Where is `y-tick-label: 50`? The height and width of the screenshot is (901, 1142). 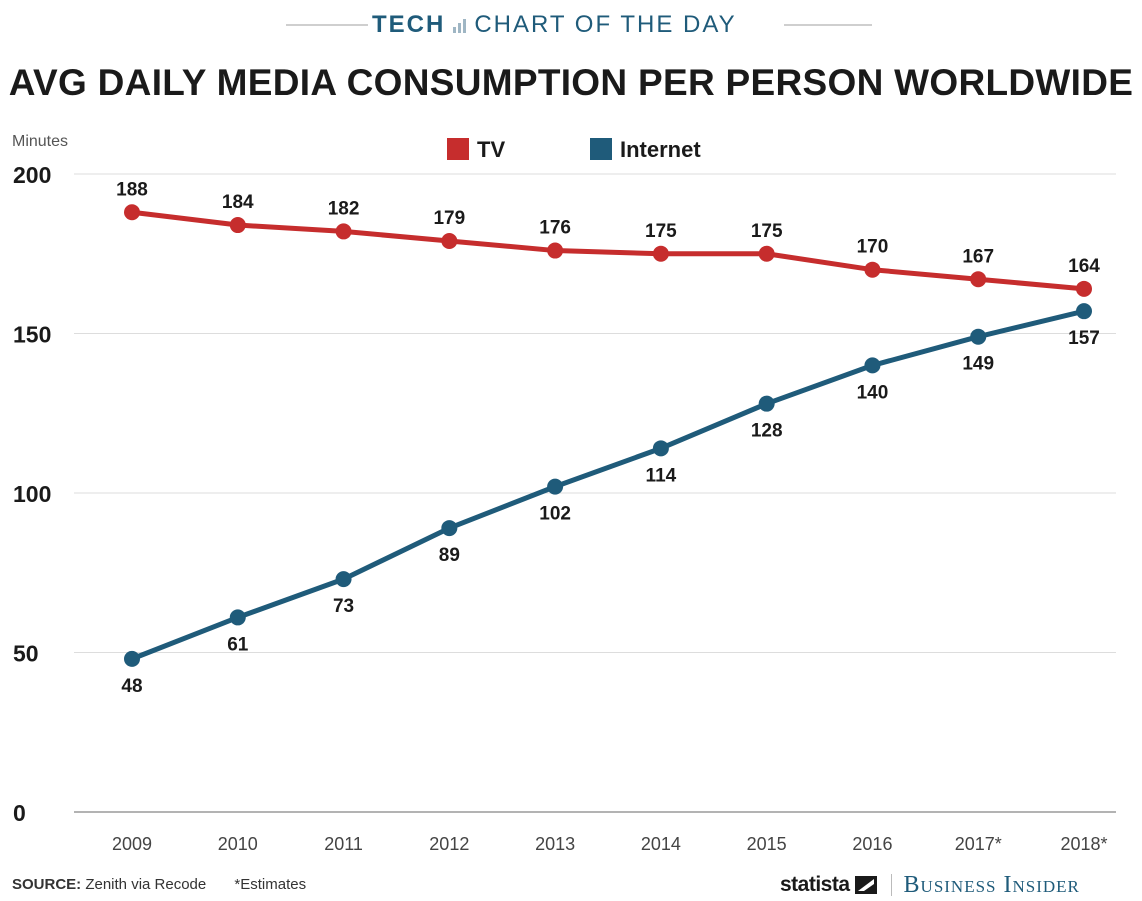 y-tick-label: 50 is located at coordinates (26, 654).